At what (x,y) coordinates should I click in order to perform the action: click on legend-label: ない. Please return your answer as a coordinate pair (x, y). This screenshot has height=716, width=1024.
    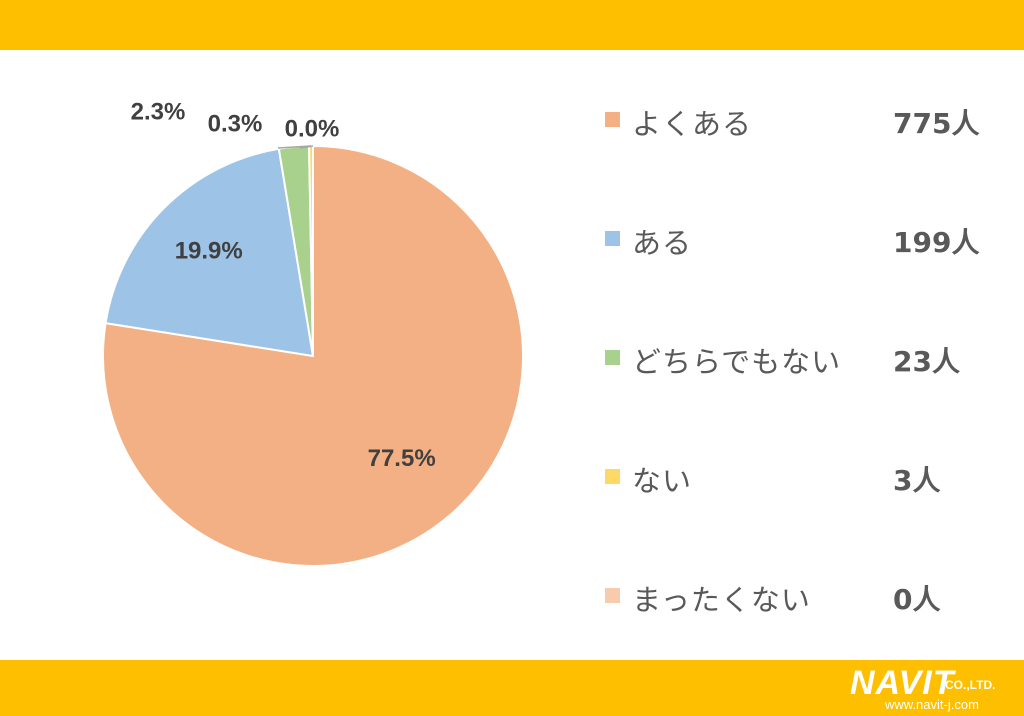
    Looking at the image, I should click on (662, 481).